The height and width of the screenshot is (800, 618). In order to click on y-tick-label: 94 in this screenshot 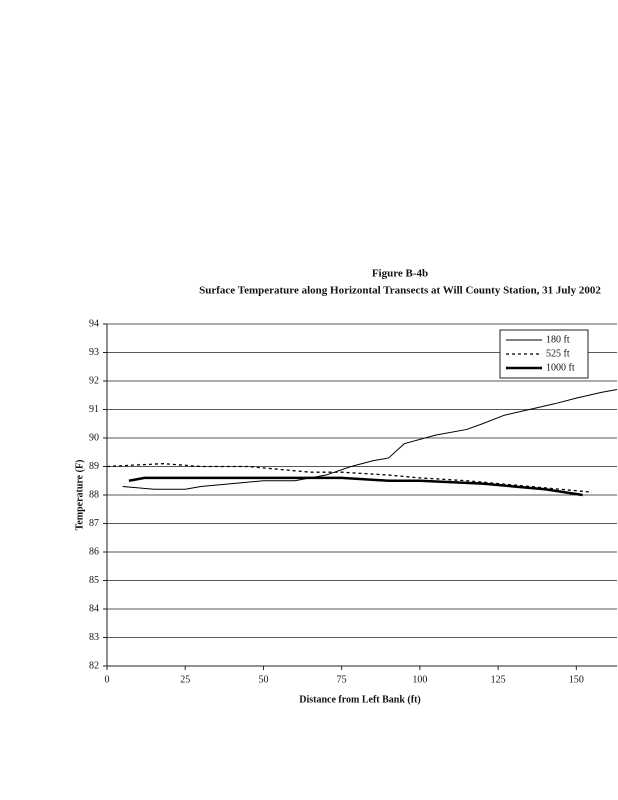, I will do `click(94, 323)`.